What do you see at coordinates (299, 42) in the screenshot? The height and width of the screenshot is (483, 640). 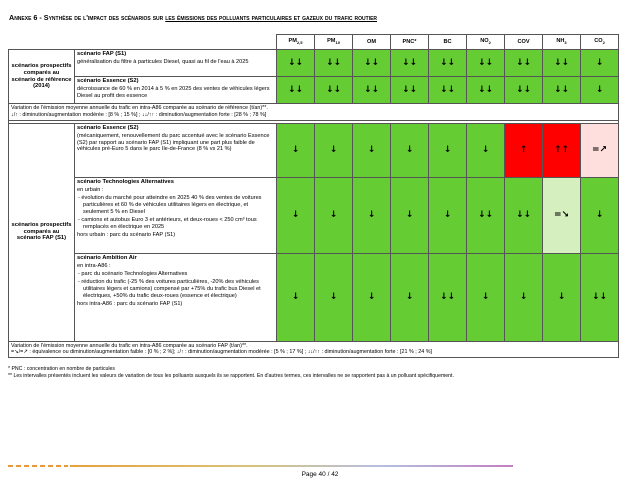 I see `column-sub: 2,5` at bounding box center [299, 42].